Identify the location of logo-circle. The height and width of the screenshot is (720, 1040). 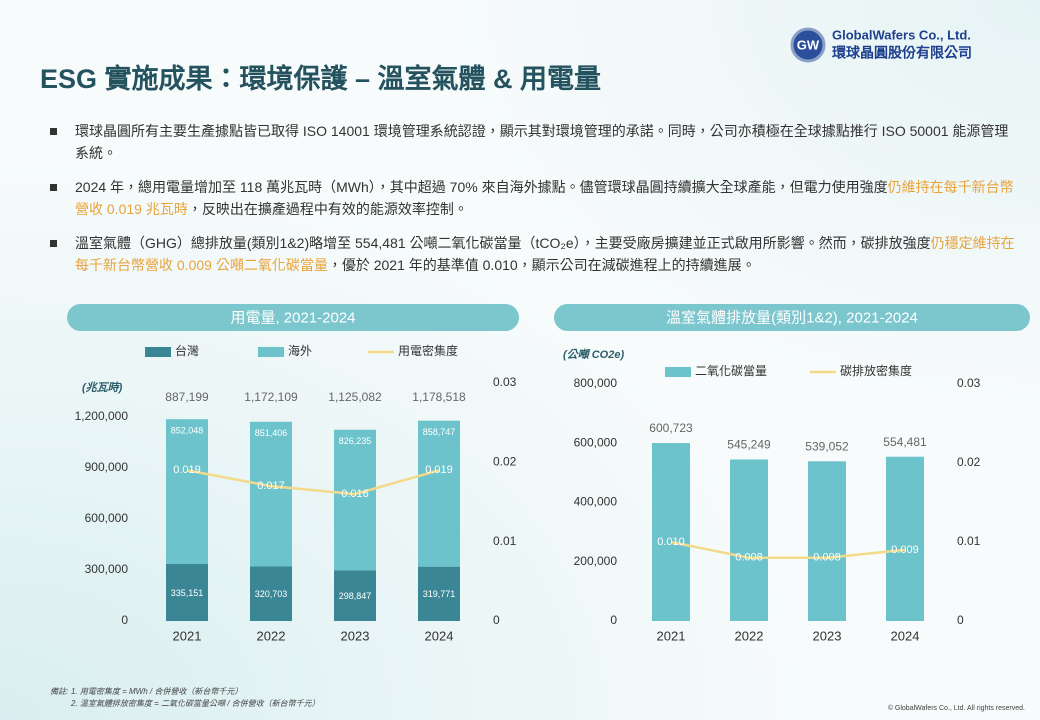
(808, 45).